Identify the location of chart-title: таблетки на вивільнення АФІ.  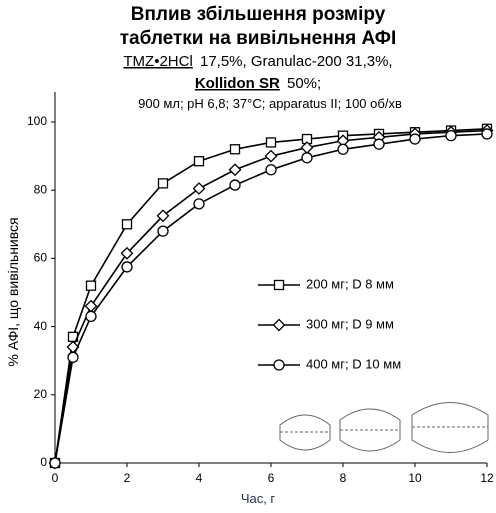
(258, 38).